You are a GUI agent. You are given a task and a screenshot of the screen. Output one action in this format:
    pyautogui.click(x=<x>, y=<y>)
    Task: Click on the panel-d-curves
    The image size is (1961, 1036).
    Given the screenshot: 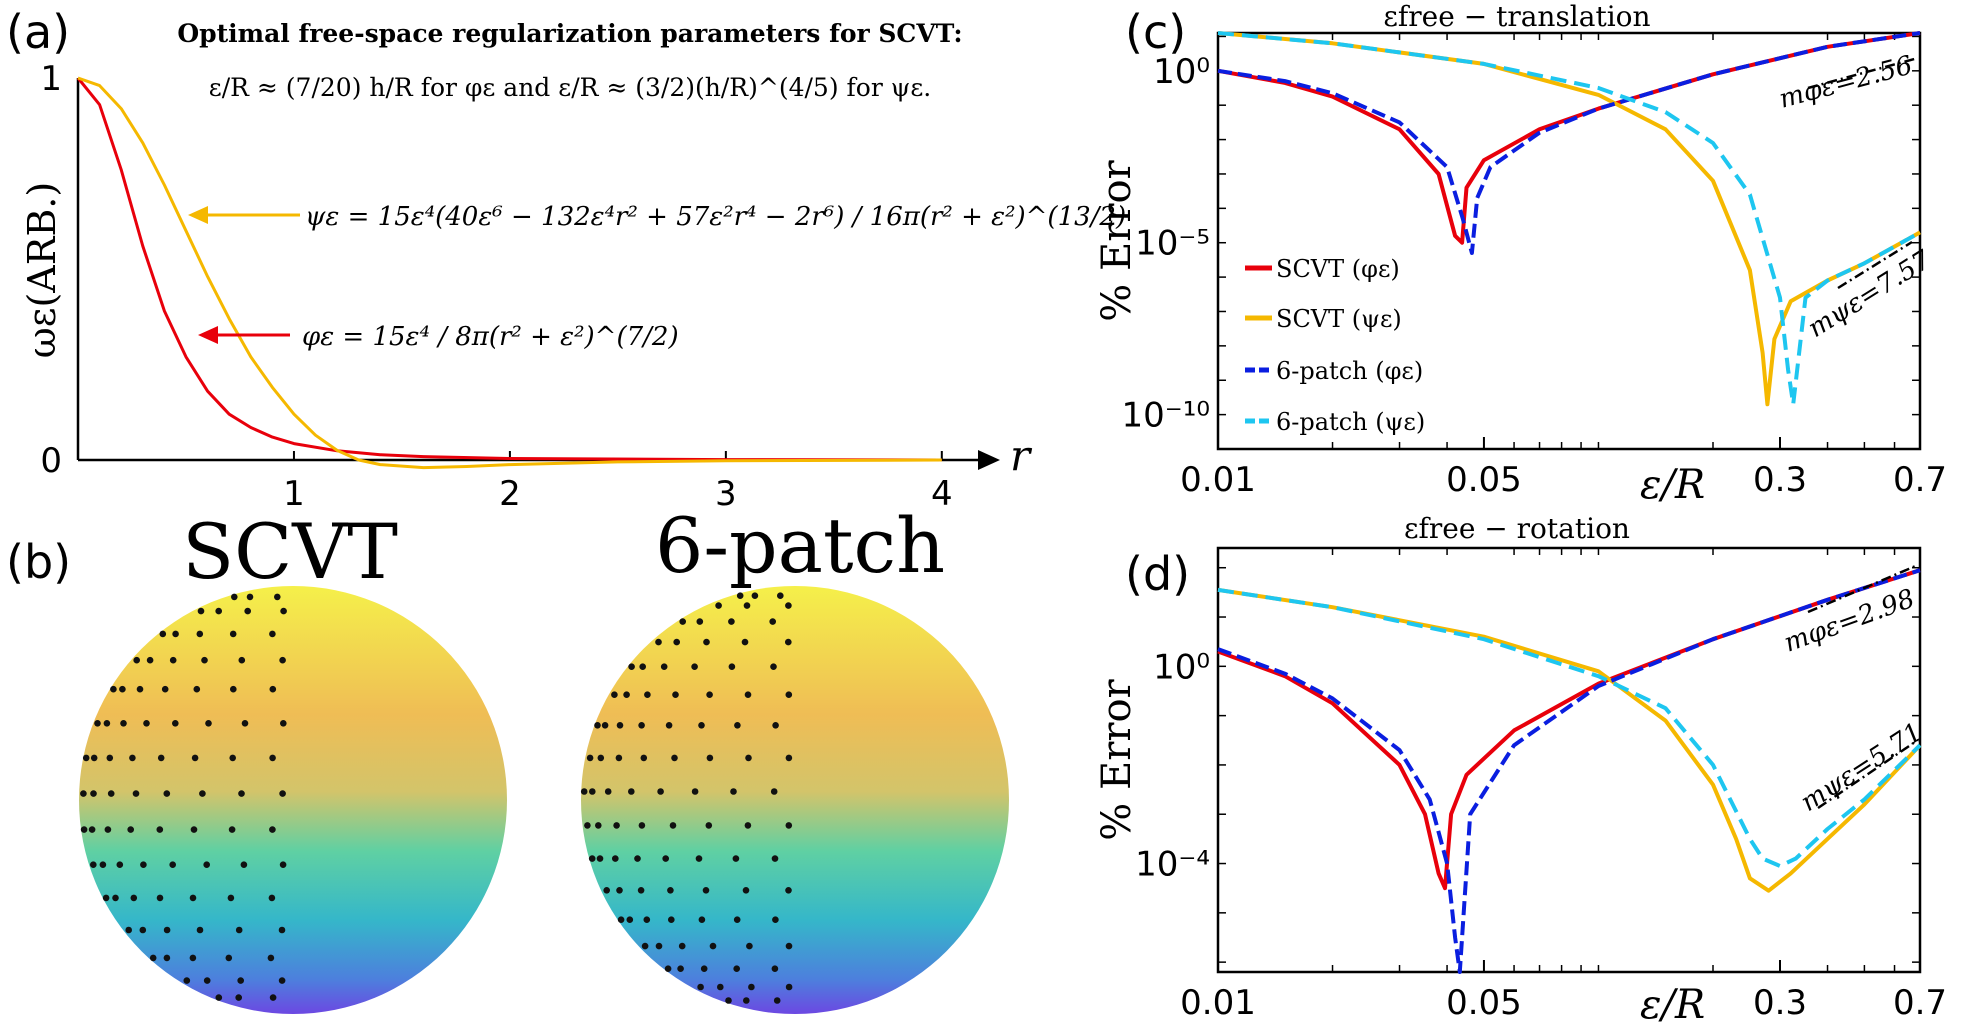 What is the action you would take?
    pyautogui.click(x=1569, y=771)
    